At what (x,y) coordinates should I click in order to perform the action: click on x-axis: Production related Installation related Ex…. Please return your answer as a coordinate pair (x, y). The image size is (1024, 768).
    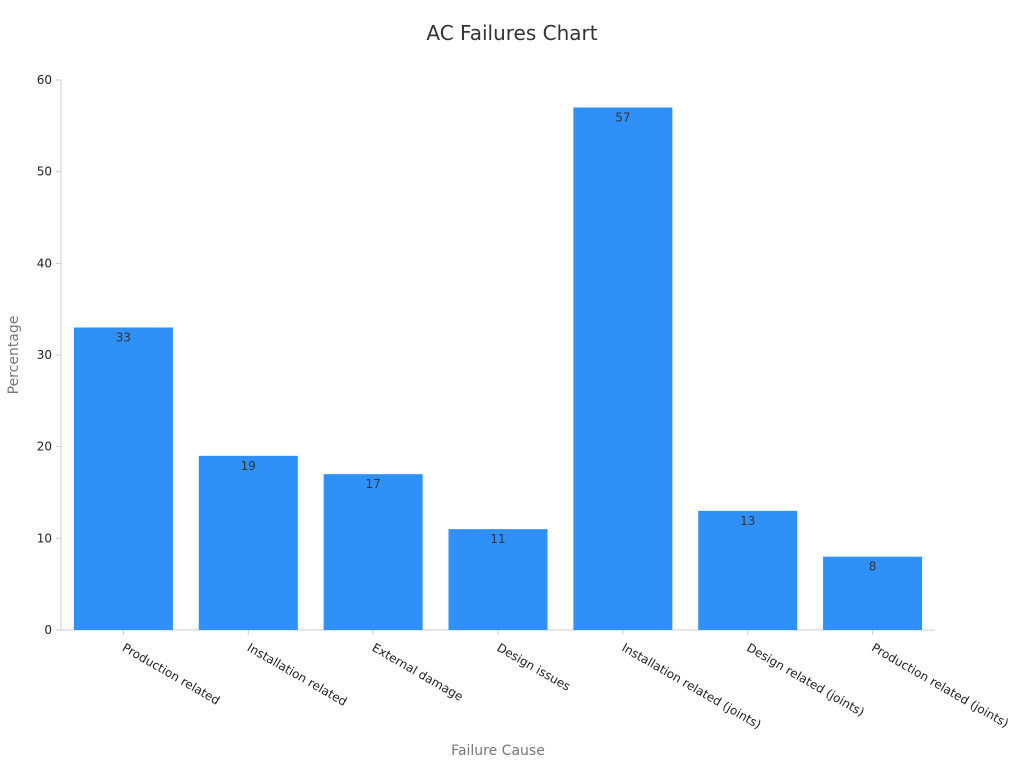
    Looking at the image, I should click on (536, 680).